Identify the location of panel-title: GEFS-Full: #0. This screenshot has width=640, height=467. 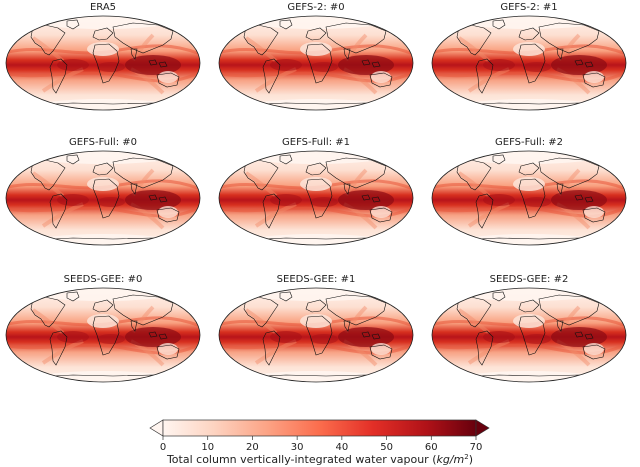
(103, 142).